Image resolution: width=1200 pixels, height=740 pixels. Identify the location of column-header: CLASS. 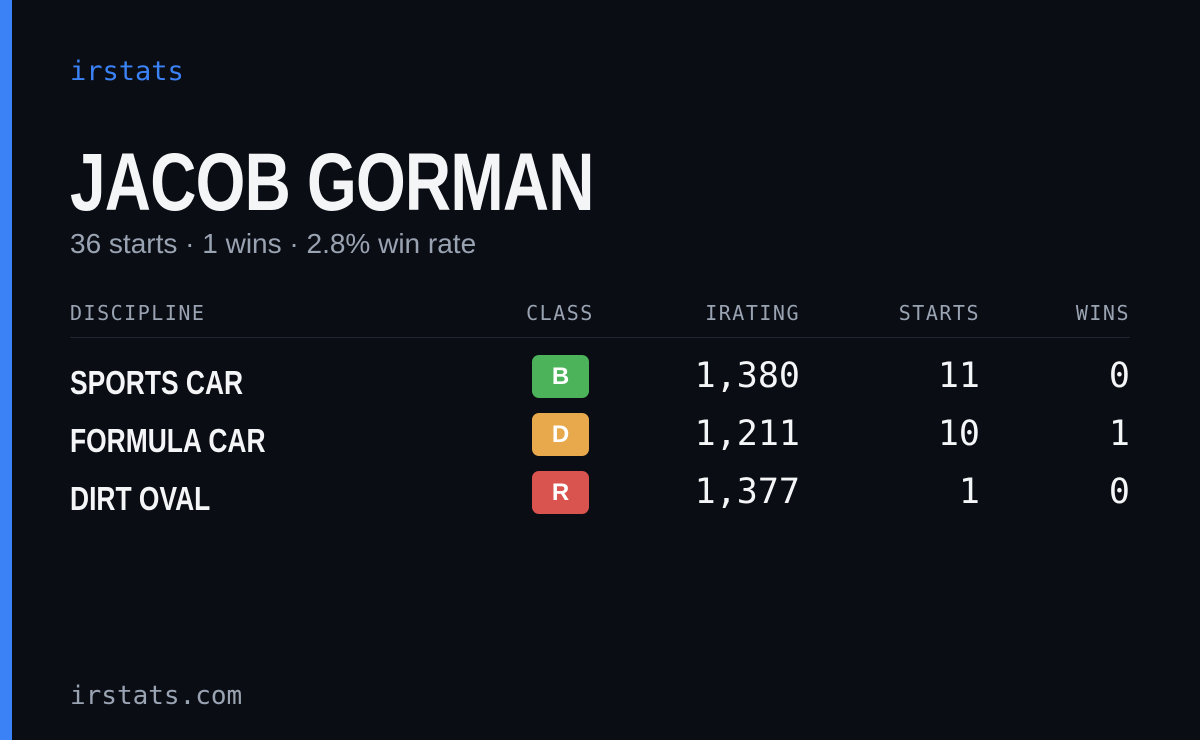
(560, 313).